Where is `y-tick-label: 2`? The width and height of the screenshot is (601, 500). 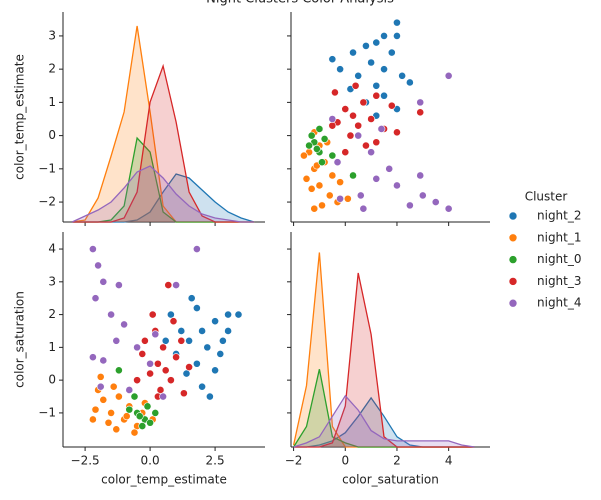
y-tick-label: 2 is located at coordinates (52, 69).